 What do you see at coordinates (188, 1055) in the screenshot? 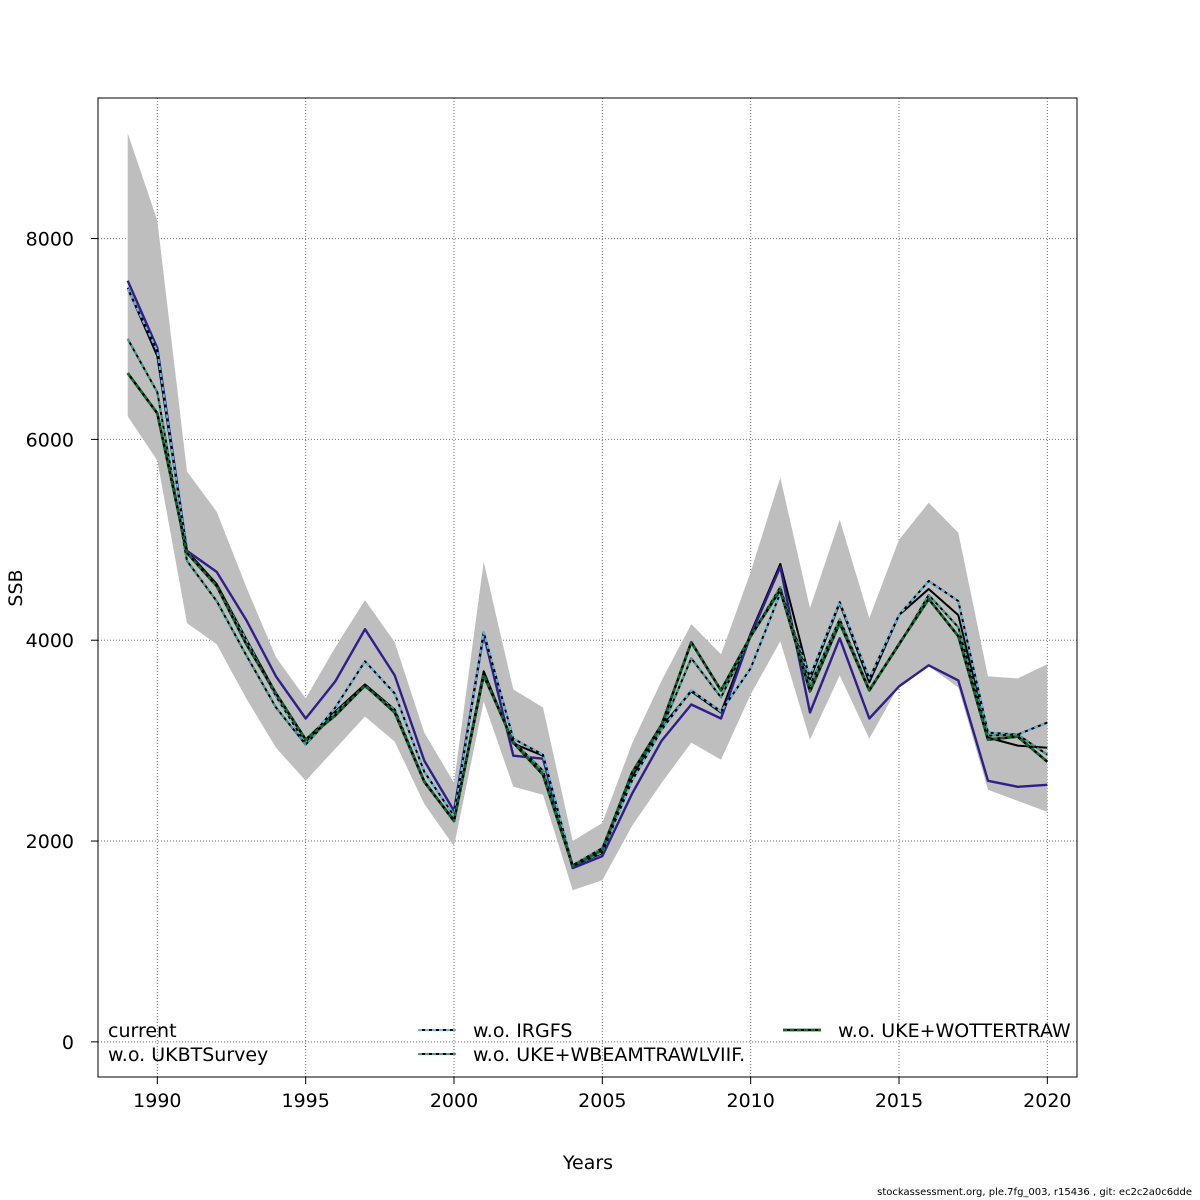
I see `legend-label-ukbtsurvey: w.o. UKBTSurvey` at bounding box center [188, 1055].